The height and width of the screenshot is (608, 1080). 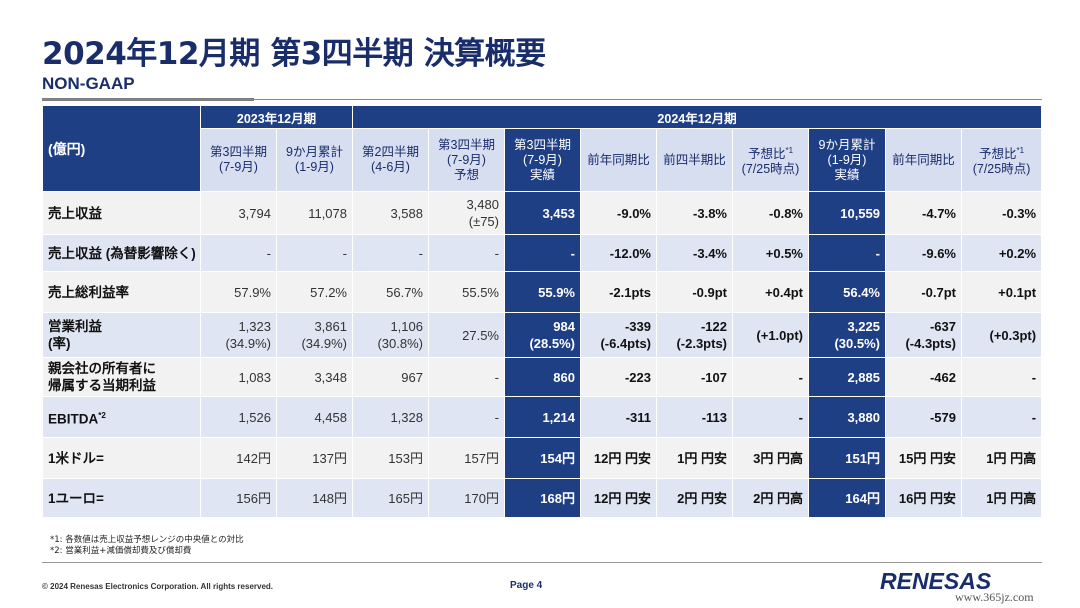 What do you see at coordinates (121, 148) in the screenshot?
I see `unit-label: (億円)` at bounding box center [121, 148].